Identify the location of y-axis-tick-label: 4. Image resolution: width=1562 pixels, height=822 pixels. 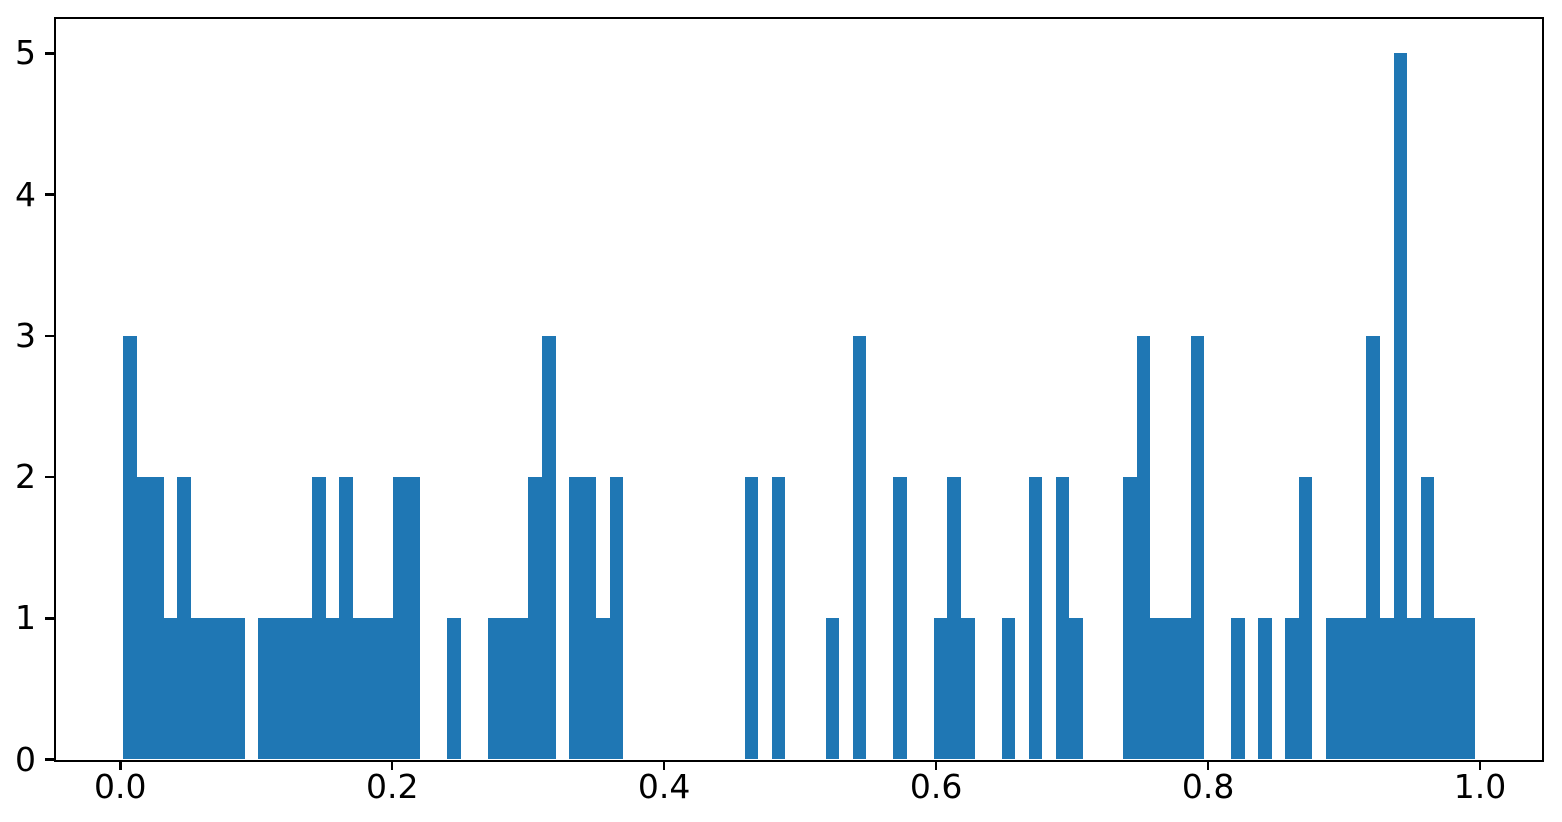
(25, 194).